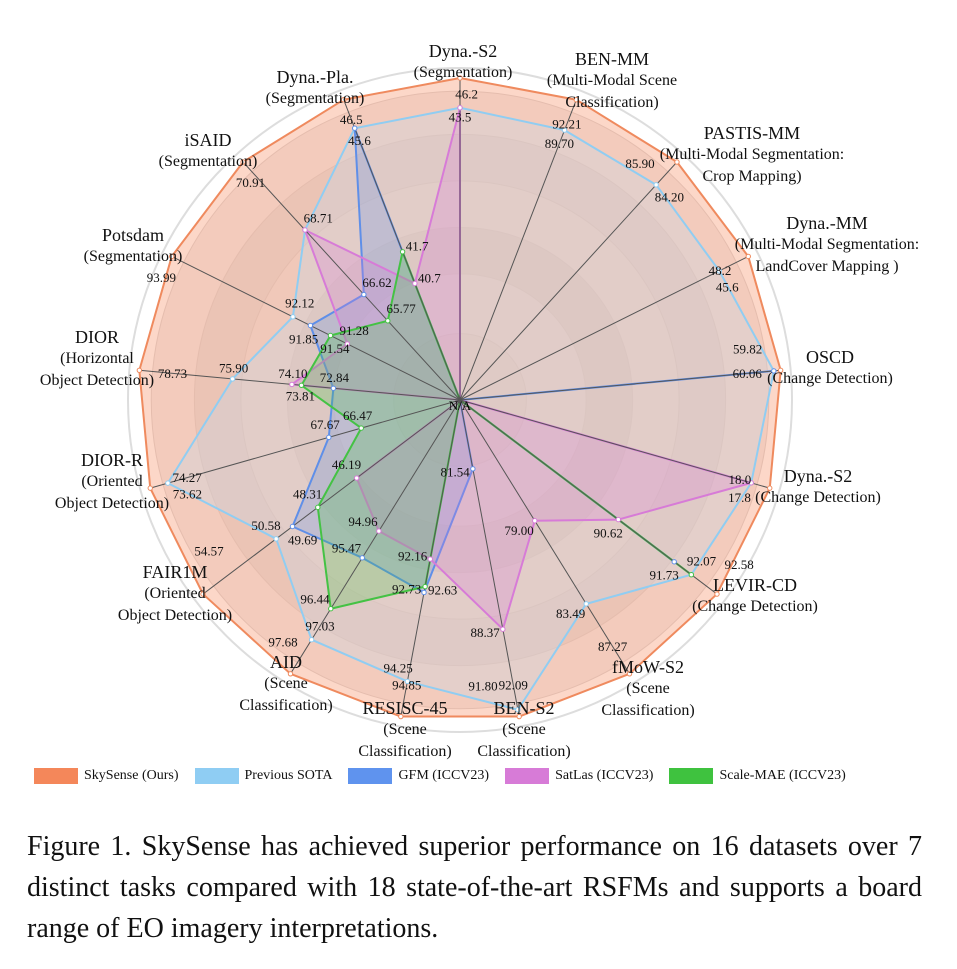  What do you see at coordinates (818, 487) in the screenshot?
I see `axis-label: Dyna.-S2 (Change Detection)` at bounding box center [818, 487].